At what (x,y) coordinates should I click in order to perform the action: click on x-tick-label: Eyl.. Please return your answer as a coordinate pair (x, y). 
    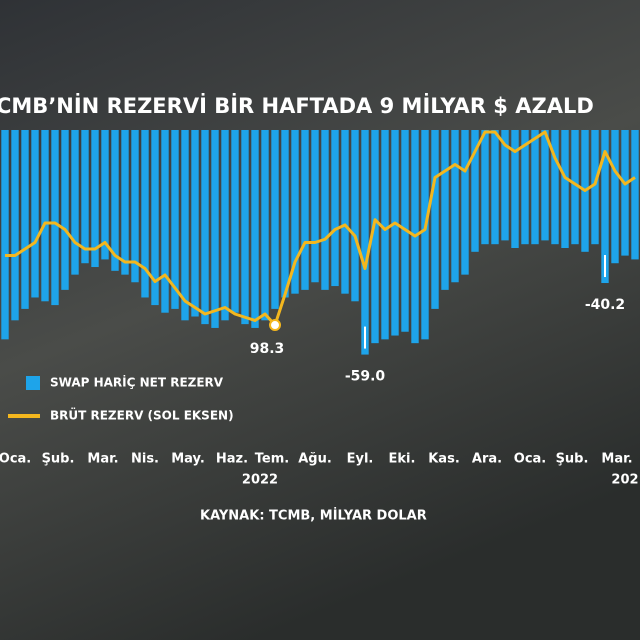
    Looking at the image, I should click on (360, 459).